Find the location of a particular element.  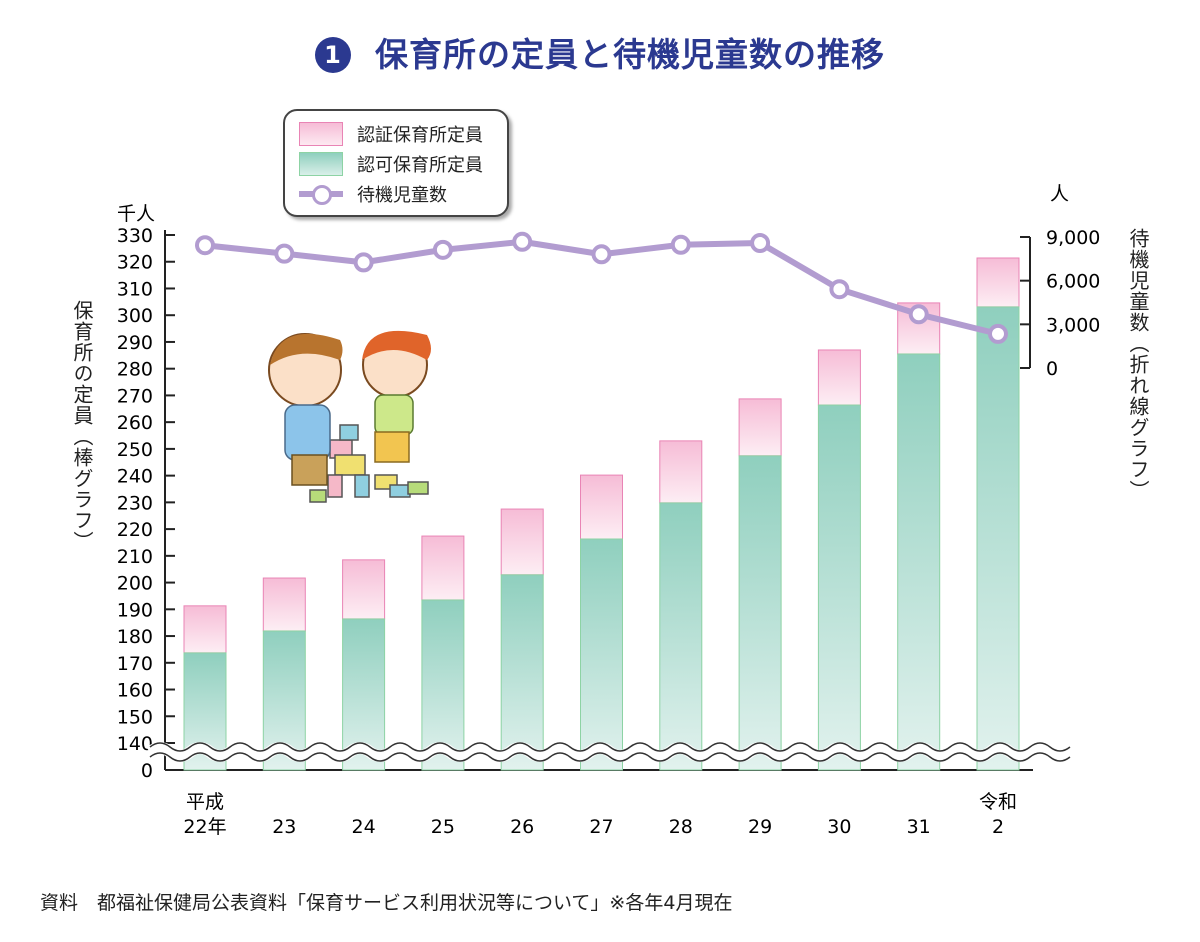

left-tick-label: 250 is located at coordinates (135, 450).